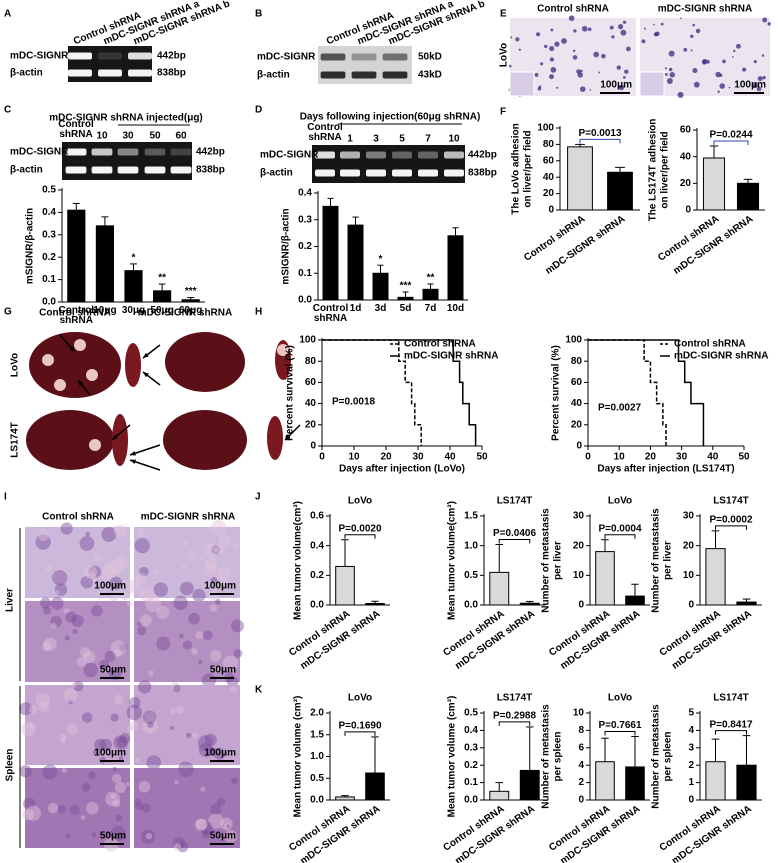  Describe the element at coordinates (579, 545) in the screenshot. I see `y-tick-label: 20` at that location.